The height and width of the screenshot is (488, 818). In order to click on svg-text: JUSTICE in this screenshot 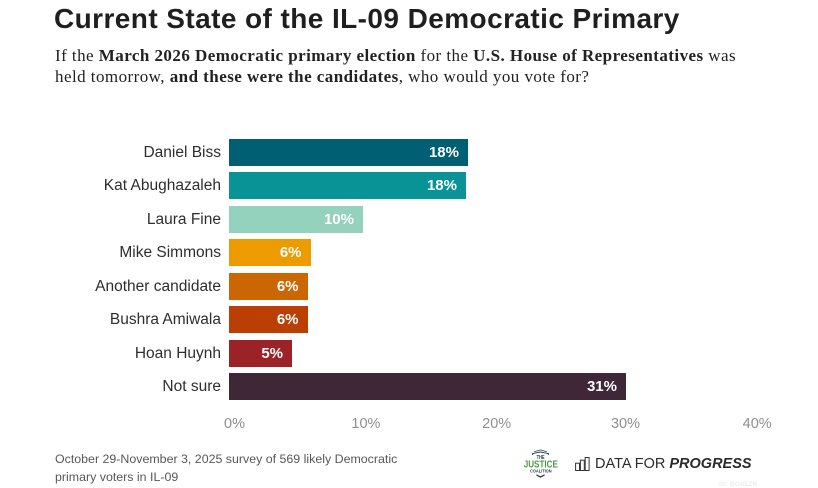, I will do `click(541, 465)`.